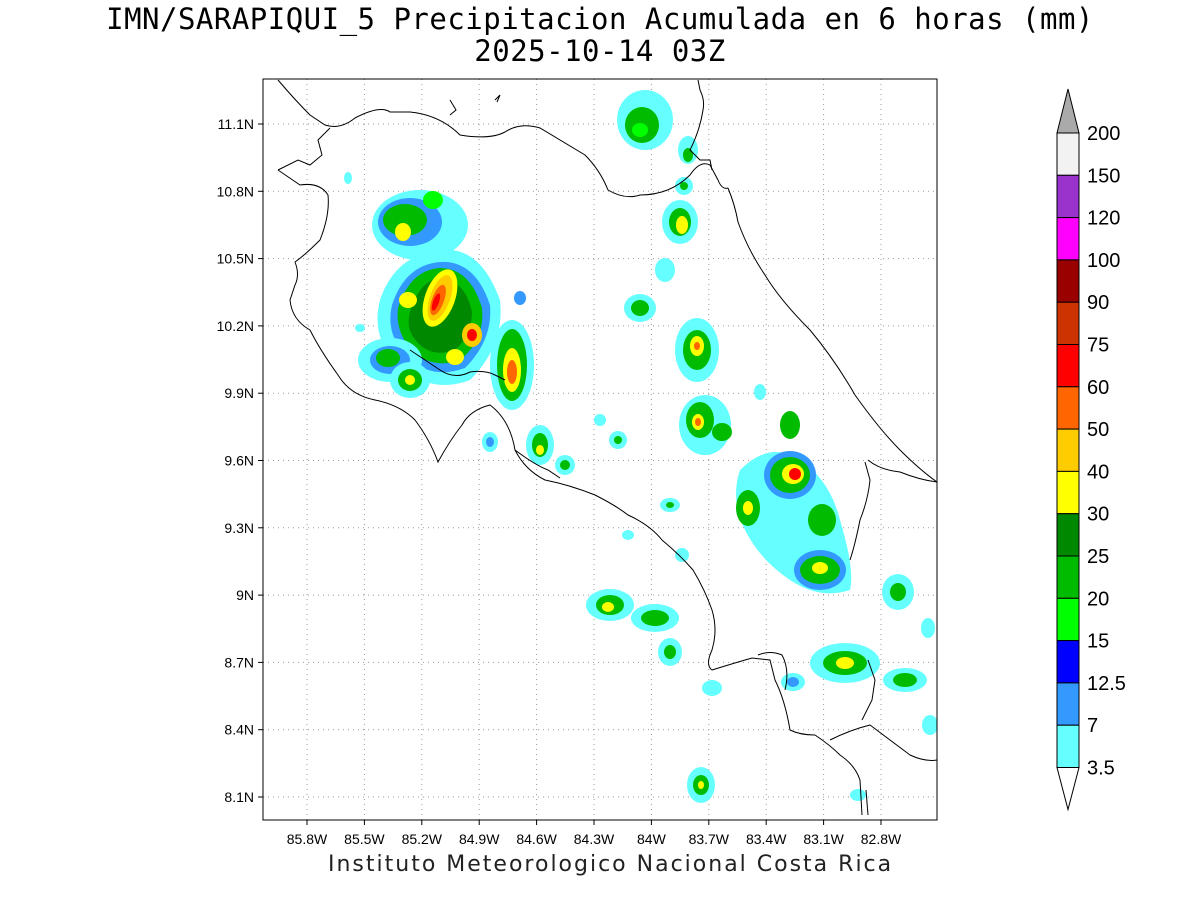  What do you see at coordinates (652, 839) in the screenshot?
I see `lon-tick-label: 84W` at bounding box center [652, 839].